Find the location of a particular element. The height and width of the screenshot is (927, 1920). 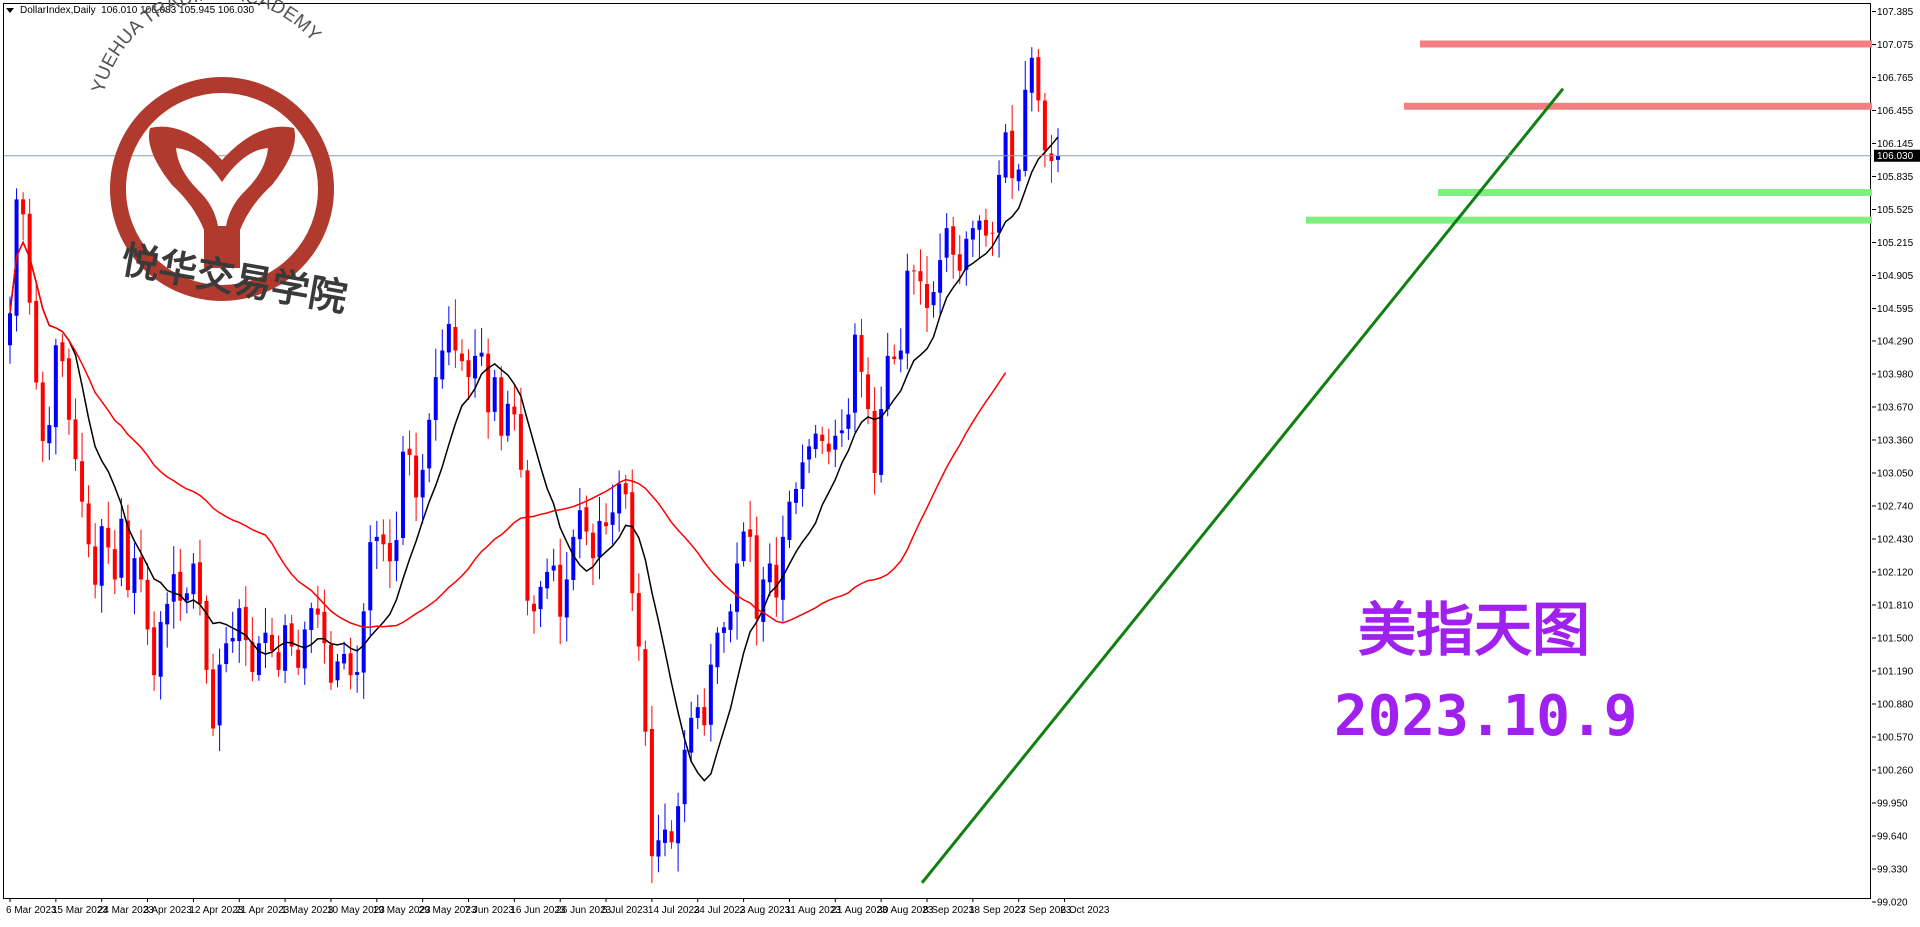

y-tick-label: 101.810 is located at coordinates (1895, 605).